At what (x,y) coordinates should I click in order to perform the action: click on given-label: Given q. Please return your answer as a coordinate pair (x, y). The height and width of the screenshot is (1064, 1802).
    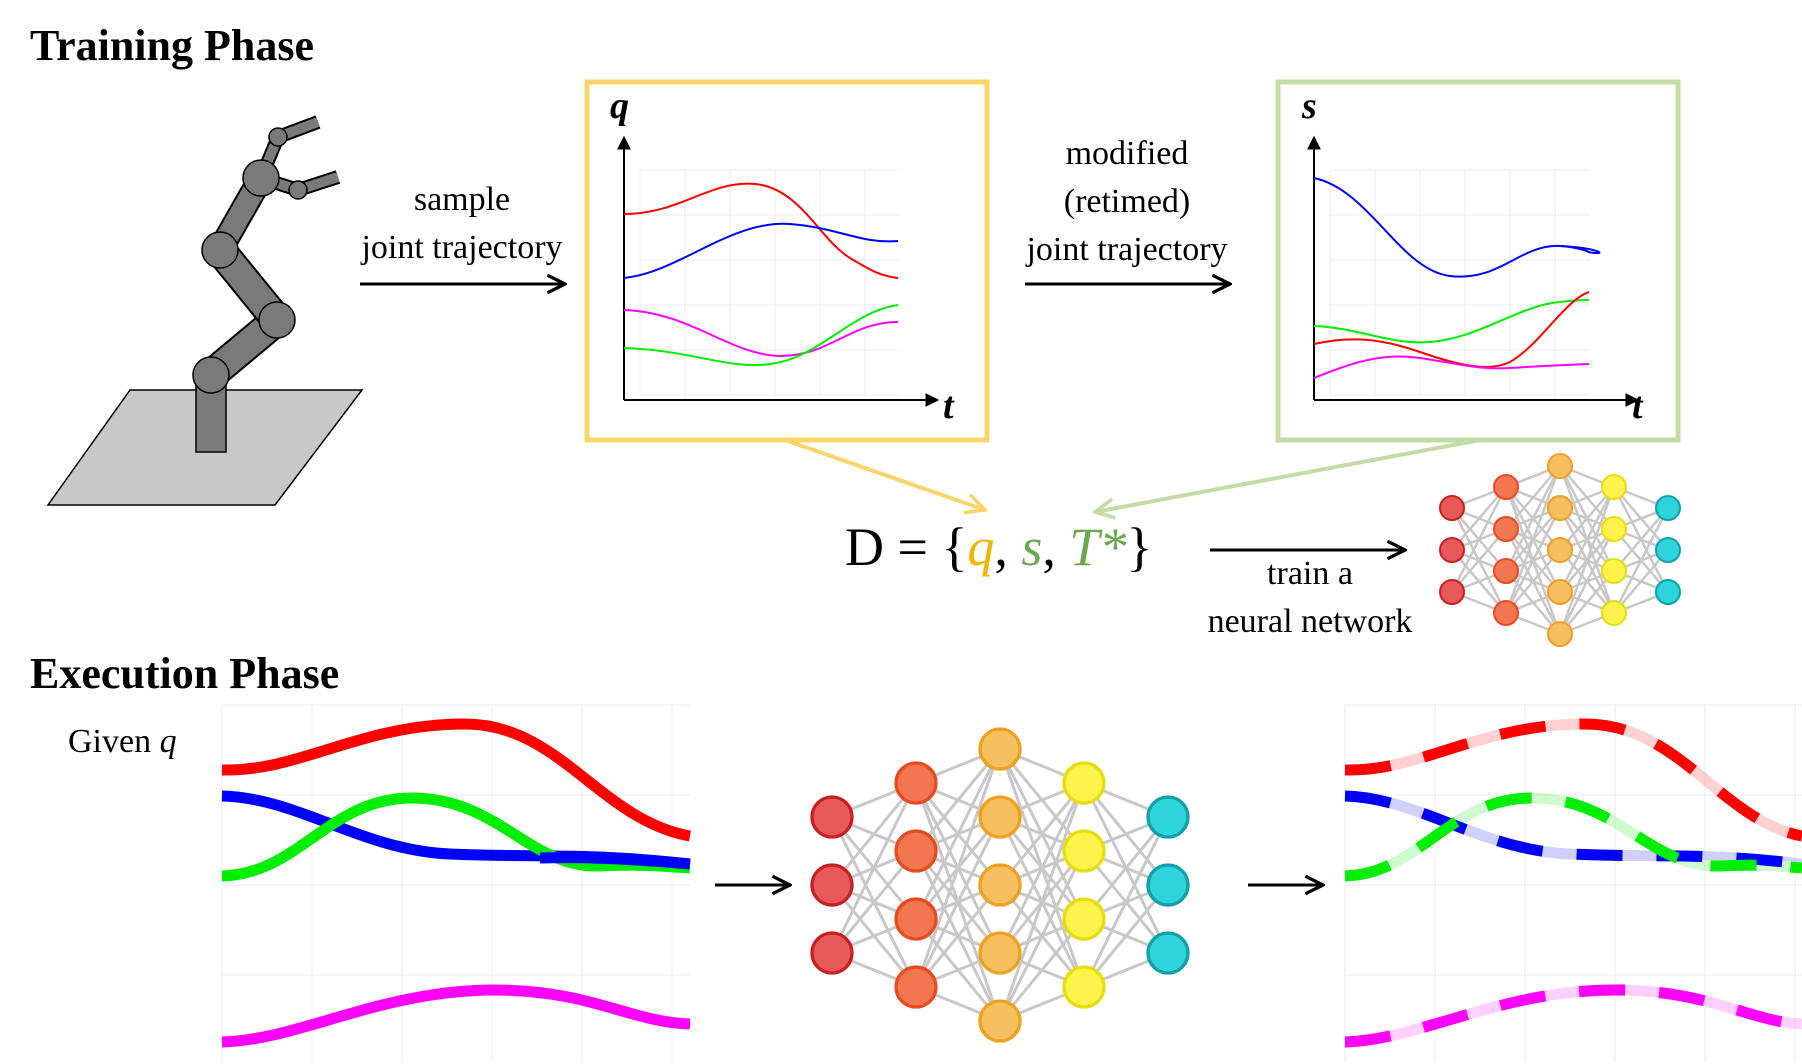
    Looking at the image, I should click on (122, 741).